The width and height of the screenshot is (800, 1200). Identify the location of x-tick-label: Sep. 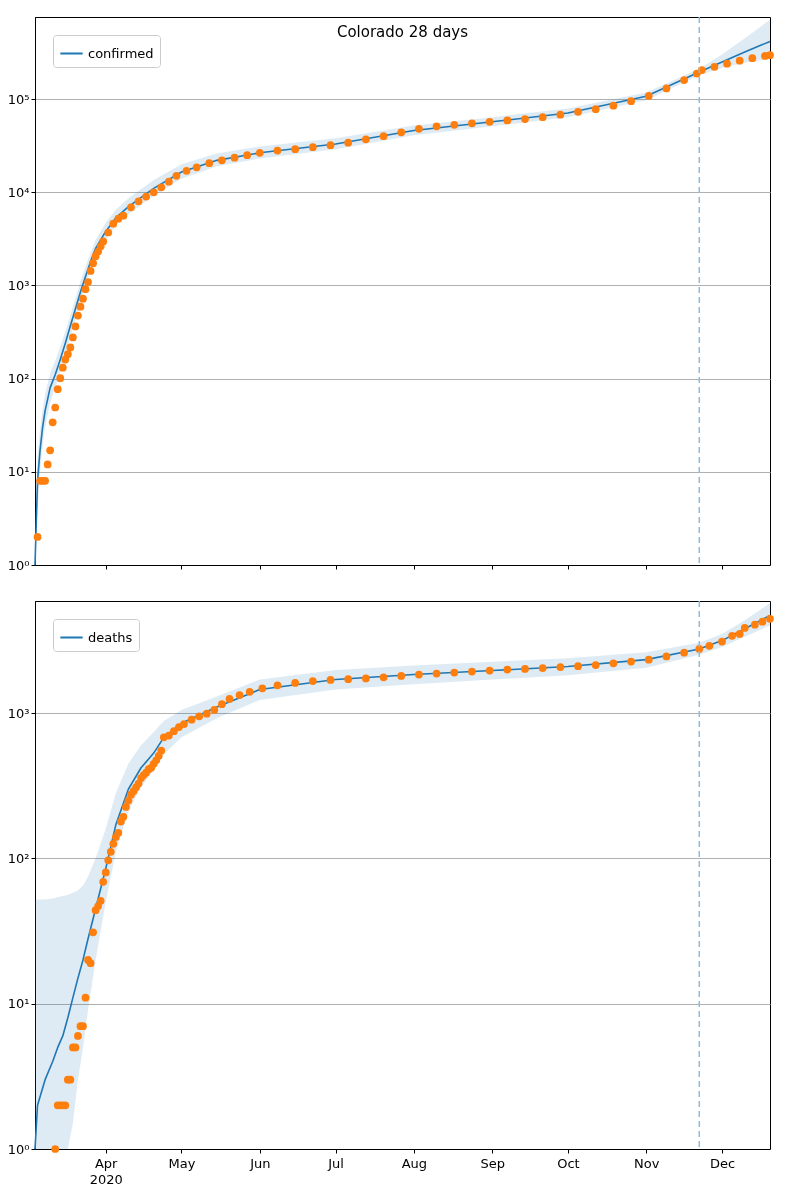
(492, 1163).